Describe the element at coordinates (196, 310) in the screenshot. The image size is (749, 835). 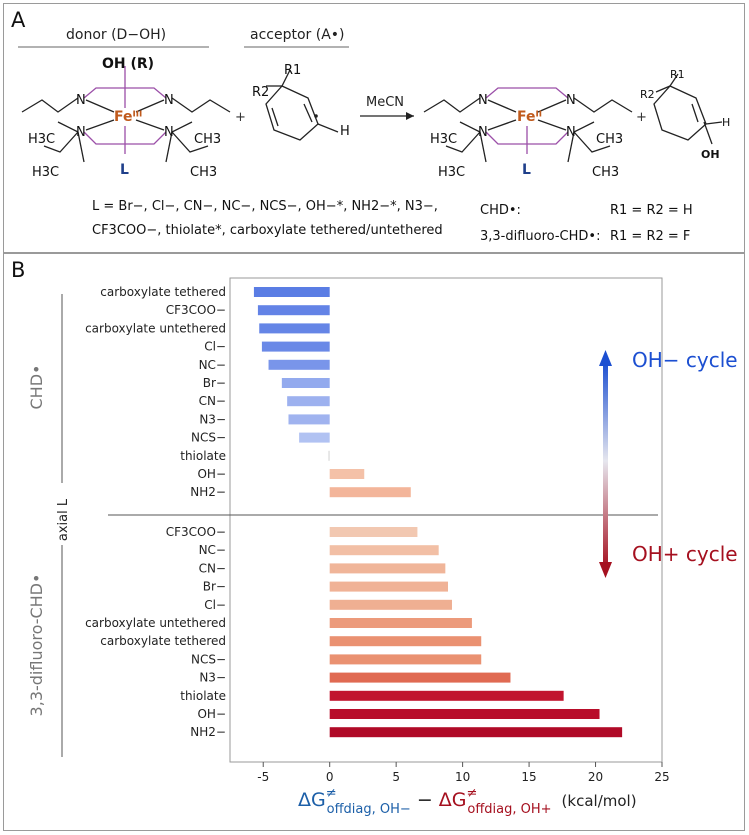
I see `category-label-0-1: CF3COO−` at that location.